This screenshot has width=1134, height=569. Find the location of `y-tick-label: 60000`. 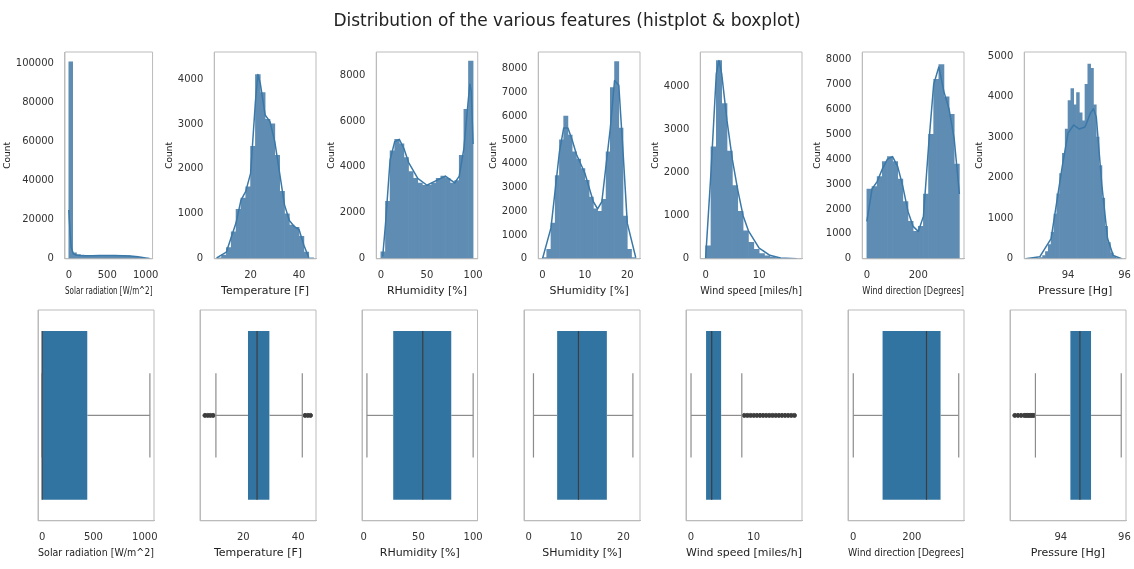

y-tick-label: 60000 is located at coordinates (38, 141).